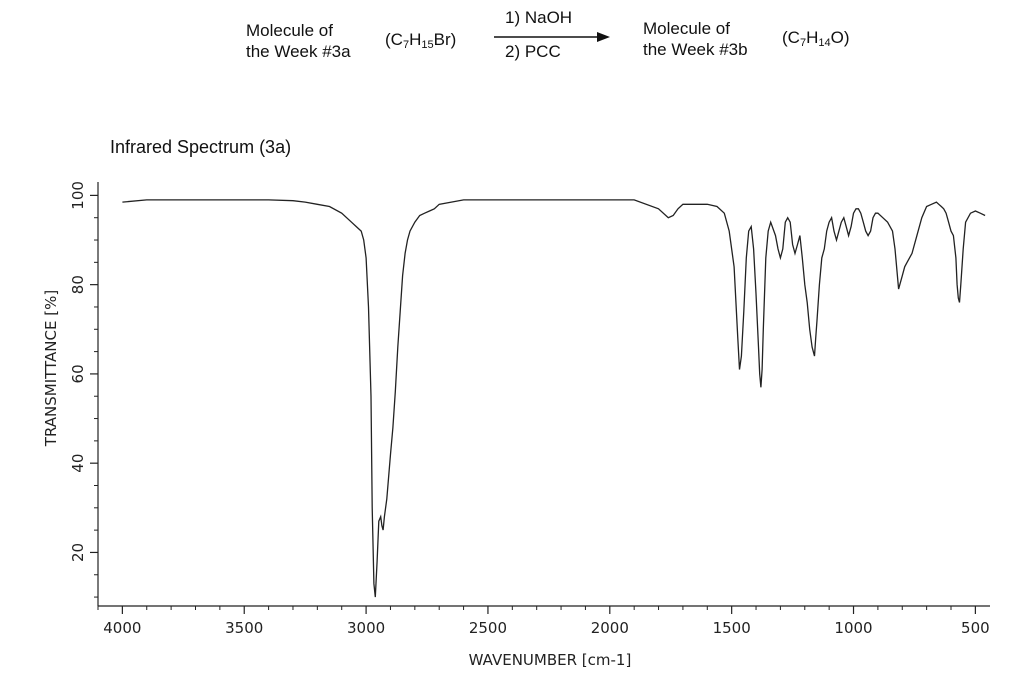 The height and width of the screenshot is (673, 1024). Describe the element at coordinates (488, 628) in the screenshot. I see `x-tick-label: 2500` at that location.